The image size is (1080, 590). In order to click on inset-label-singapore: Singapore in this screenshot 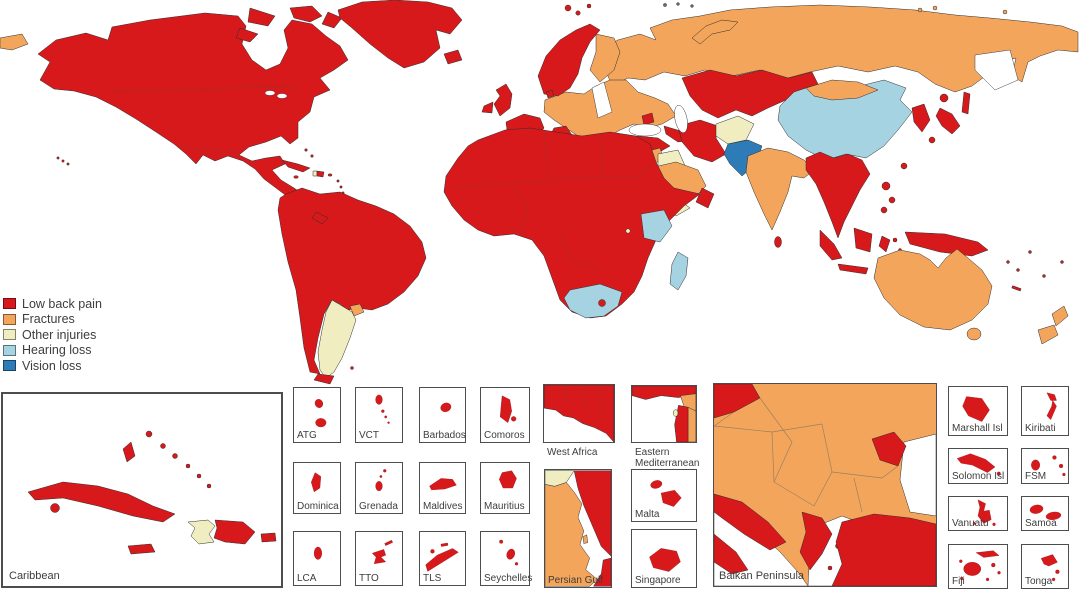, I will do `click(658, 580)`.